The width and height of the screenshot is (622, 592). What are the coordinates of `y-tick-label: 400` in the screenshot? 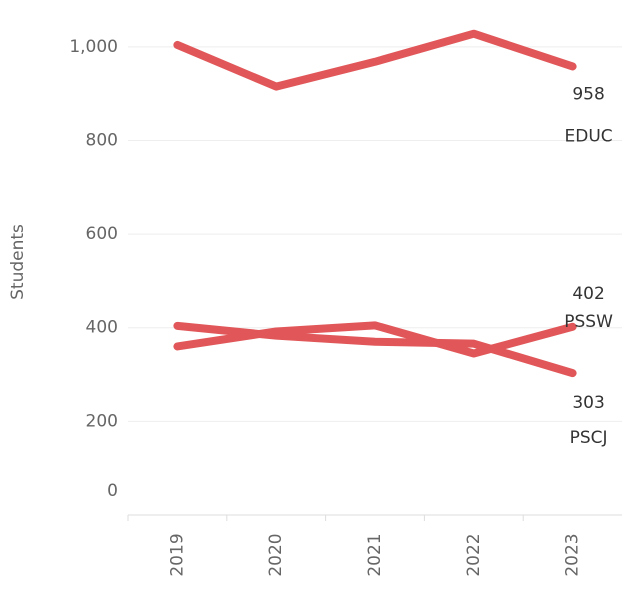 It's located at (102, 328).